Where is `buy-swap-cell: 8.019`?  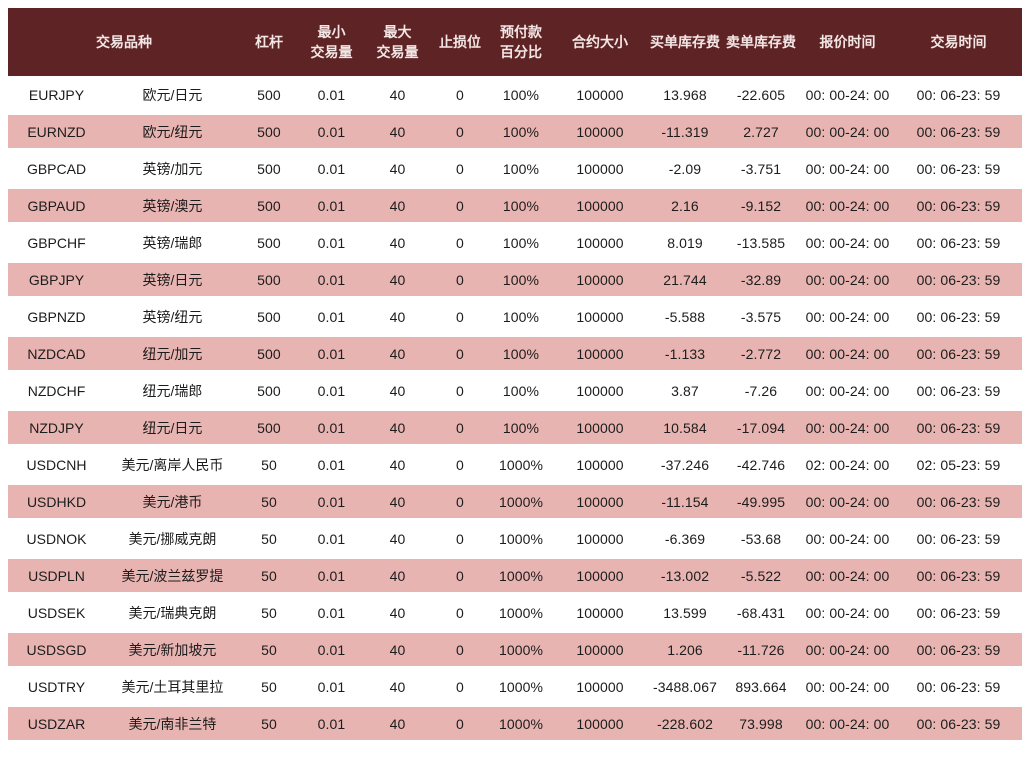 buy-swap-cell: 8.019 is located at coordinates (685, 242).